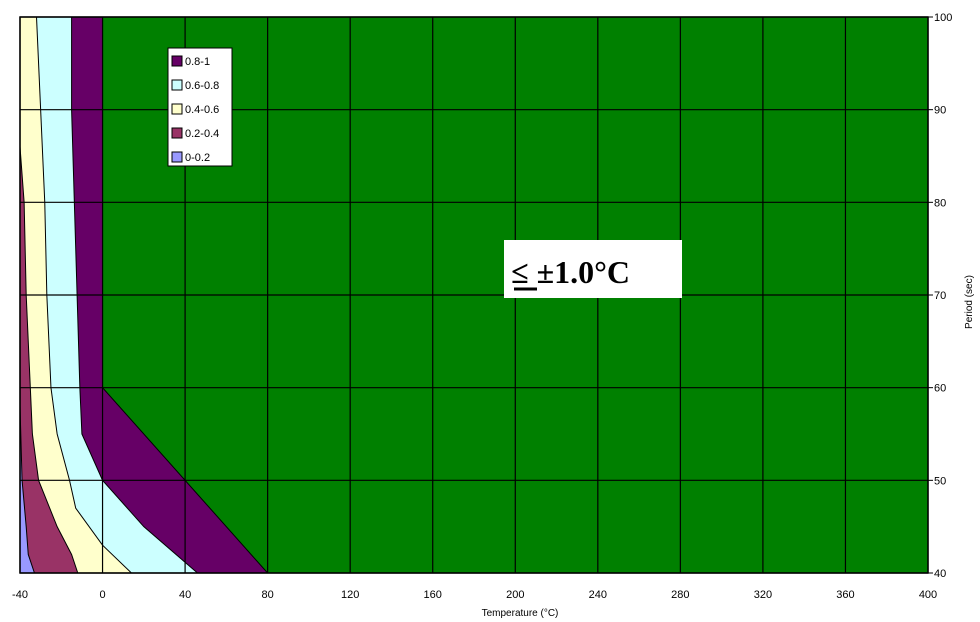 The image size is (980, 622). Describe the element at coordinates (20, 595) in the screenshot. I see `x-tick-label: -40` at that location.